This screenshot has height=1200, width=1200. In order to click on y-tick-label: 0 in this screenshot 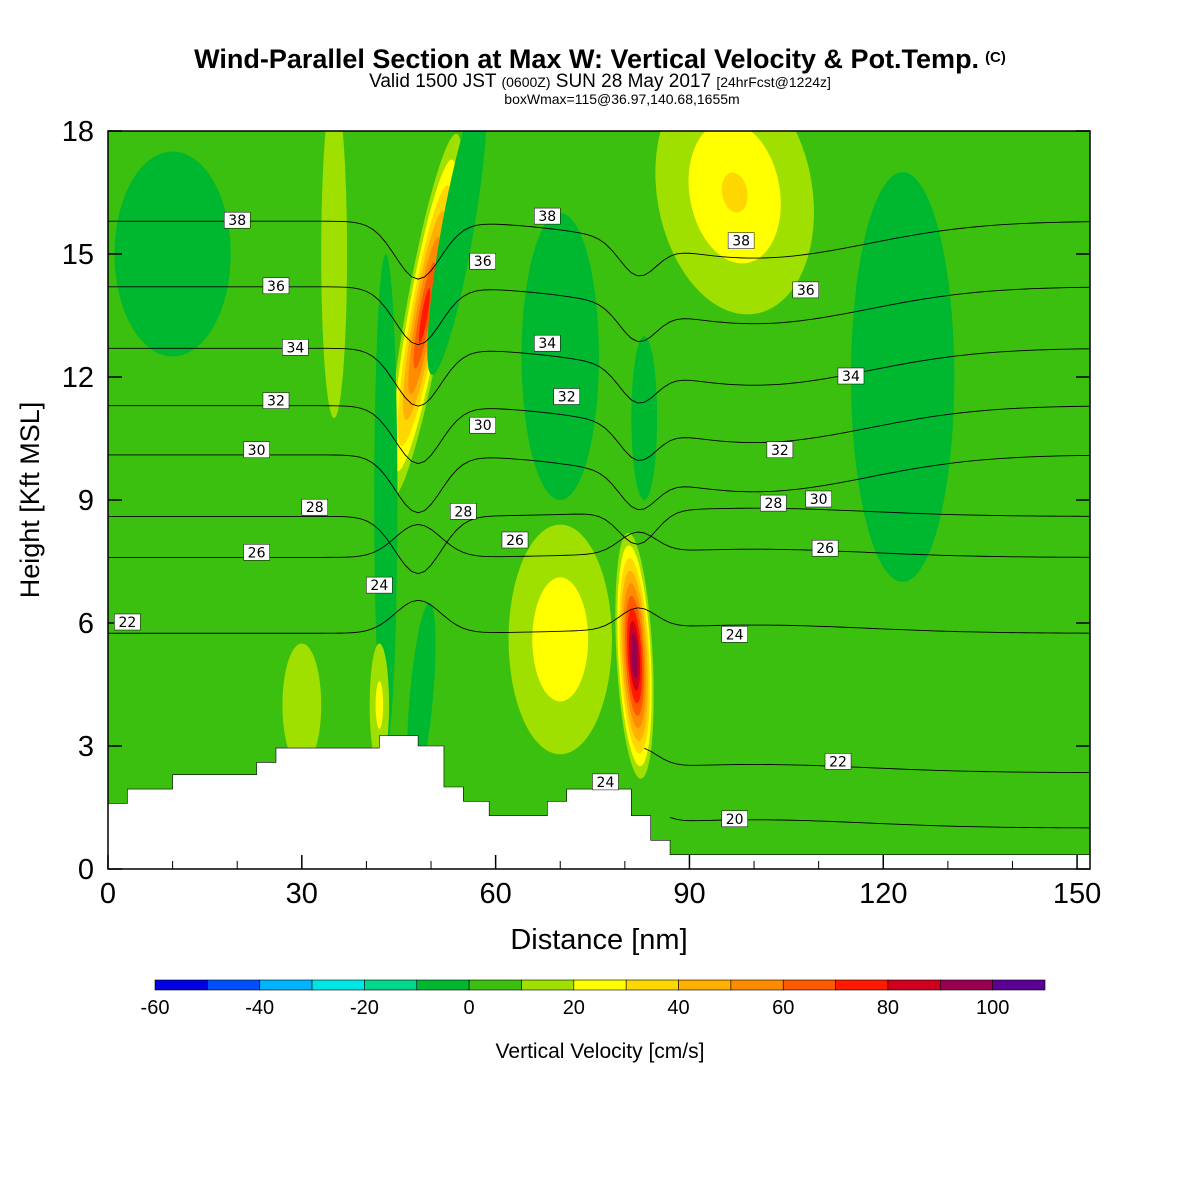, I will do `click(86, 870)`.